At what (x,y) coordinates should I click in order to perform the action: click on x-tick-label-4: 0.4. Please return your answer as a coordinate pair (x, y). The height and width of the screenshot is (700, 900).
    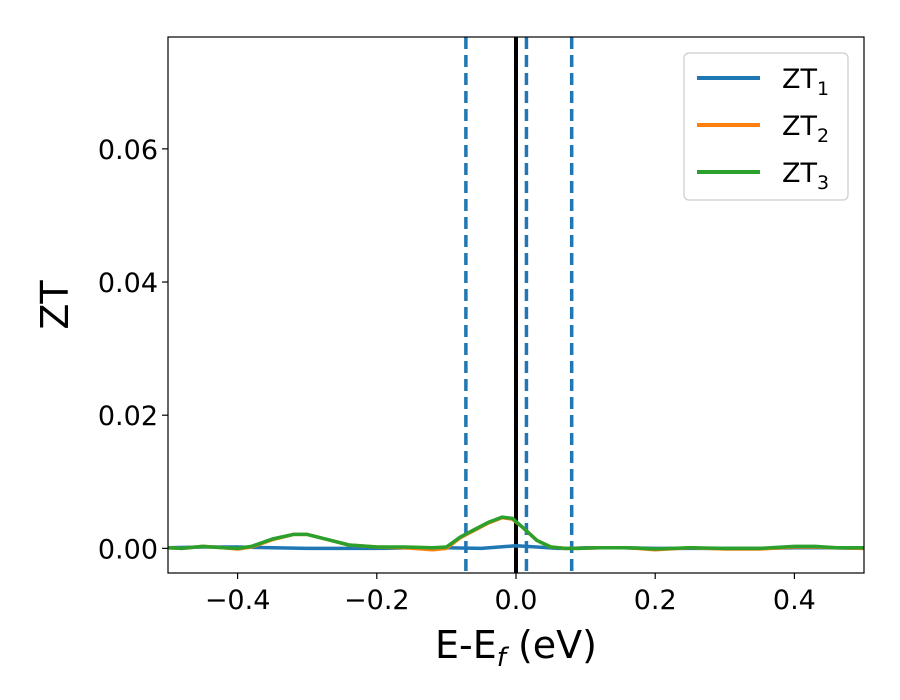
    Looking at the image, I should click on (794, 600).